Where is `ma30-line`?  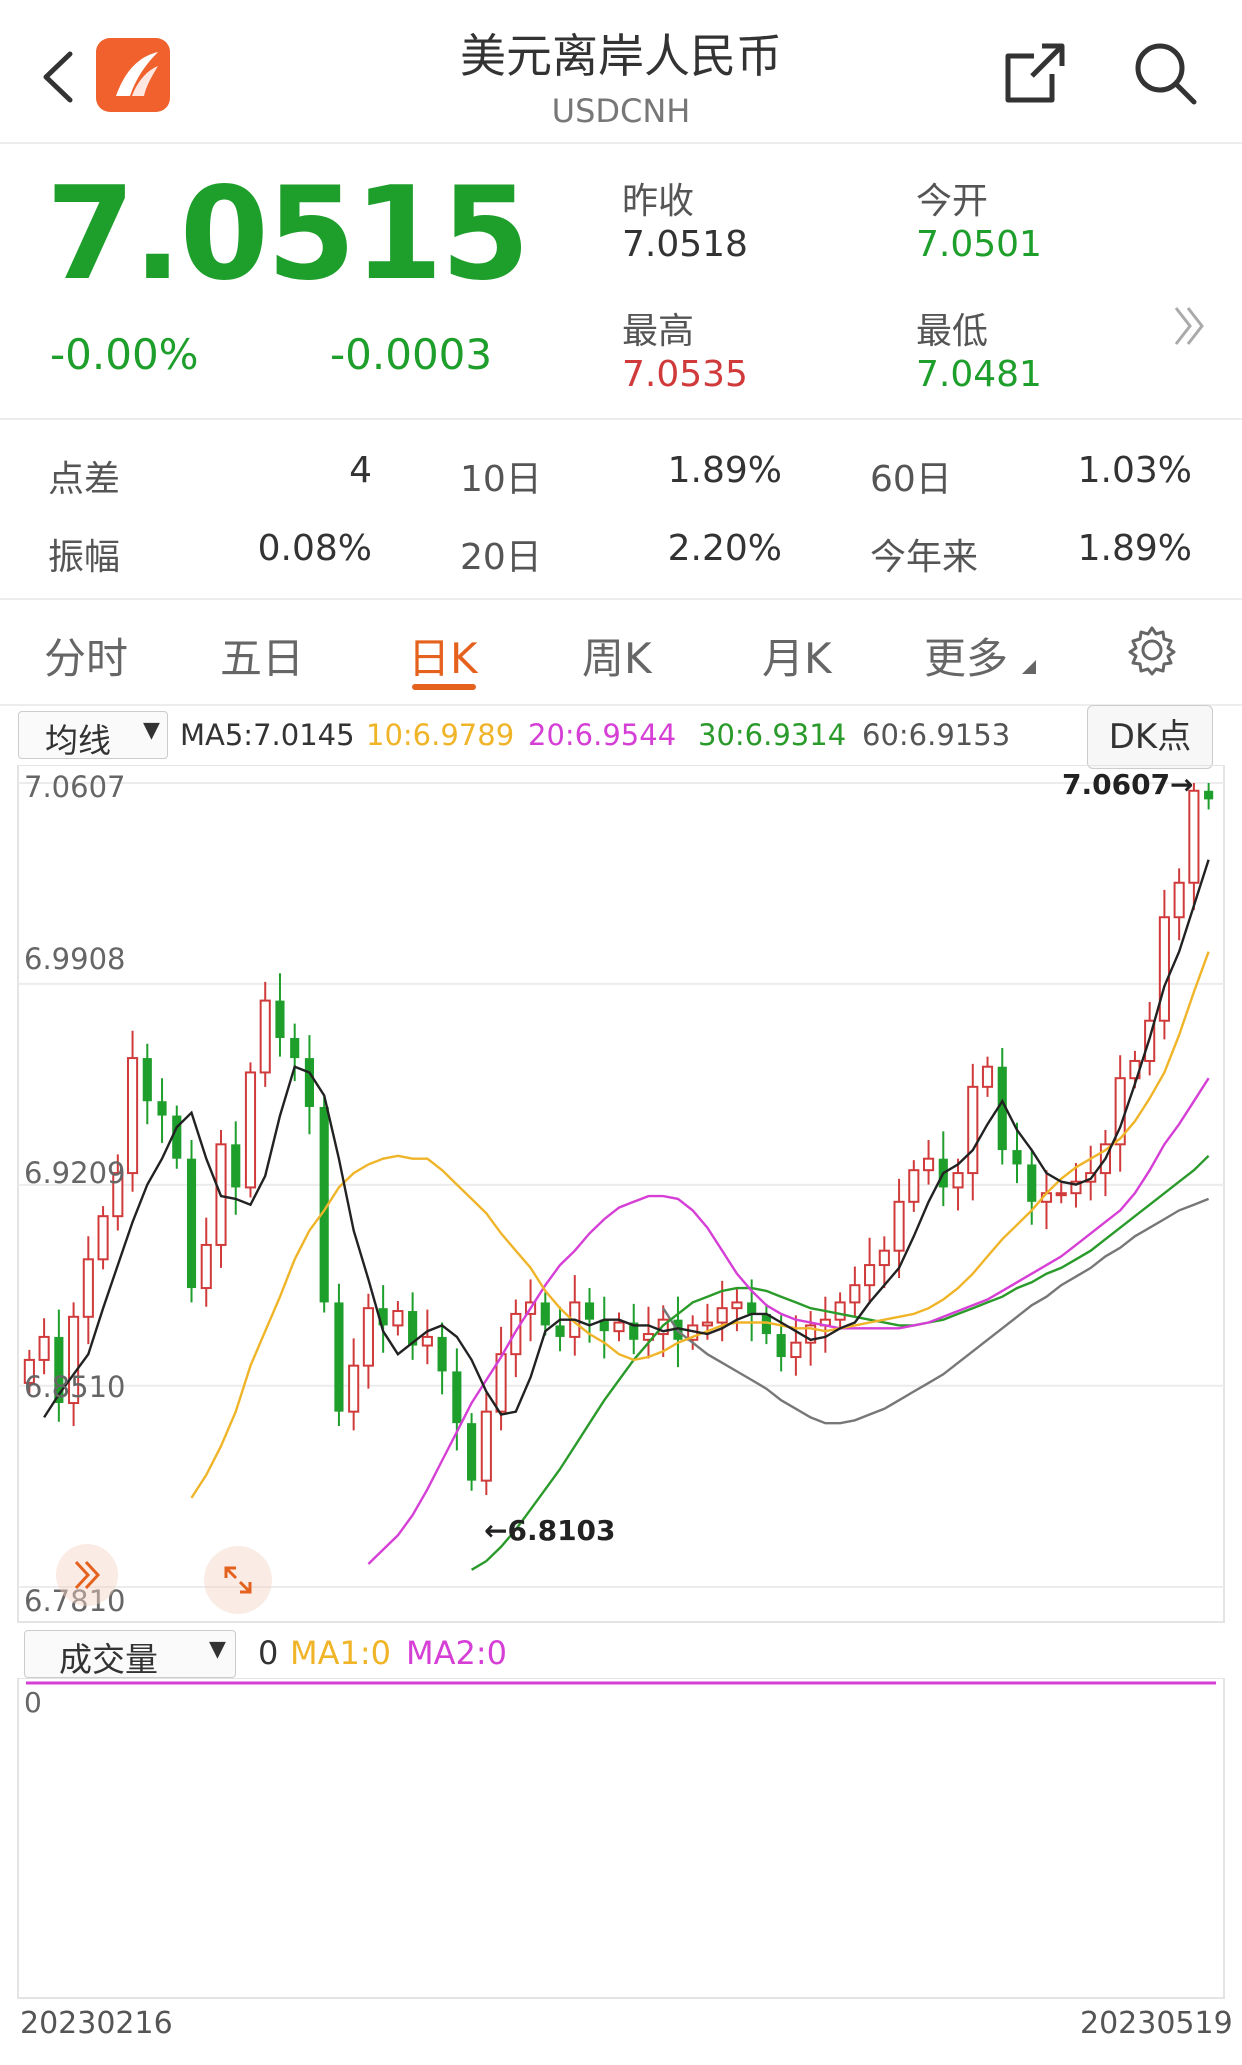
ma30-line is located at coordinates (840, 1362).